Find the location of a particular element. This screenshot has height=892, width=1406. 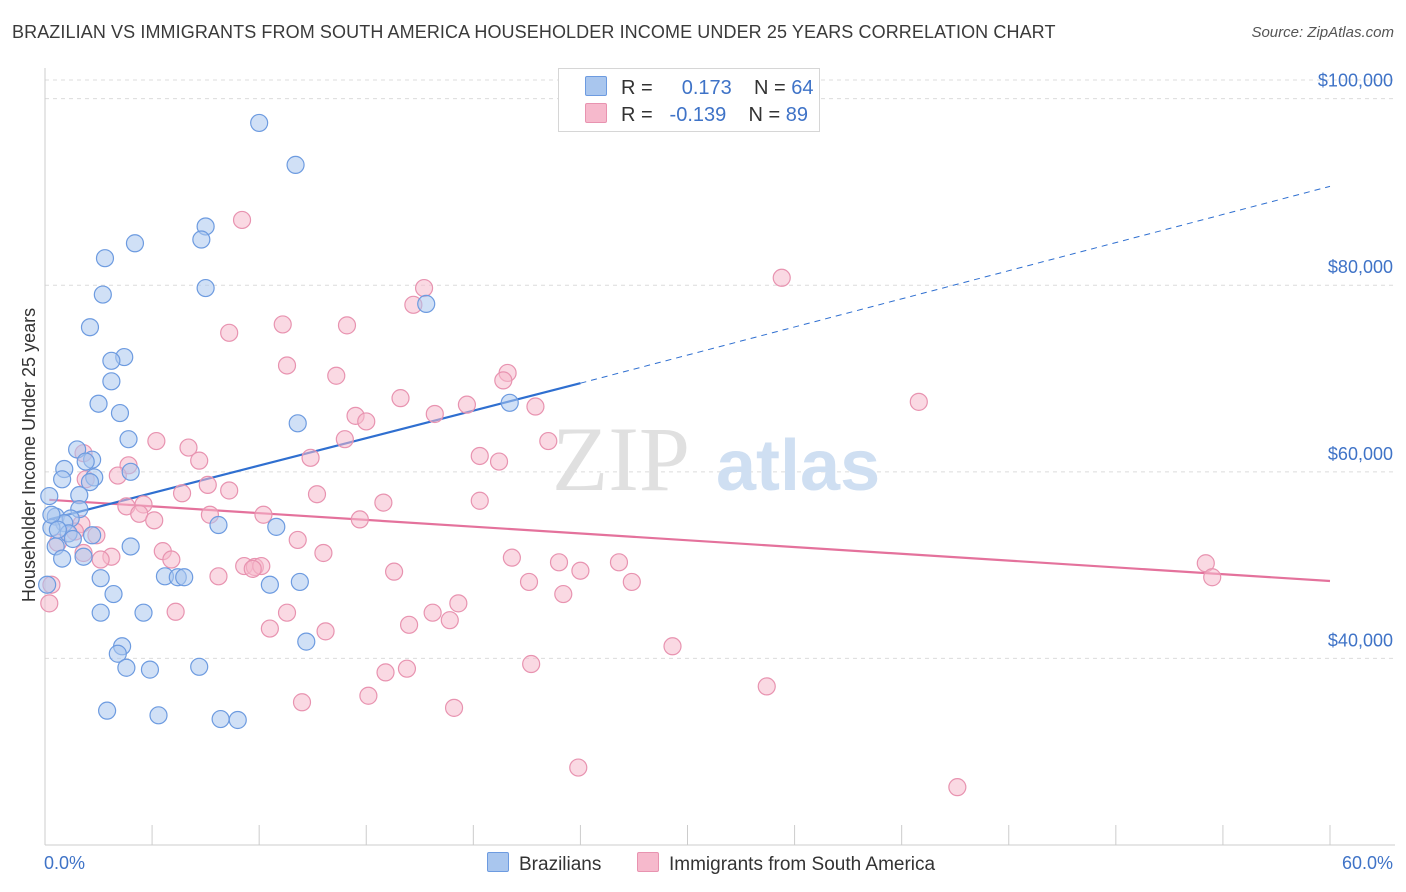

watermark-atlas: atlas is located at coordinates (798, 466).